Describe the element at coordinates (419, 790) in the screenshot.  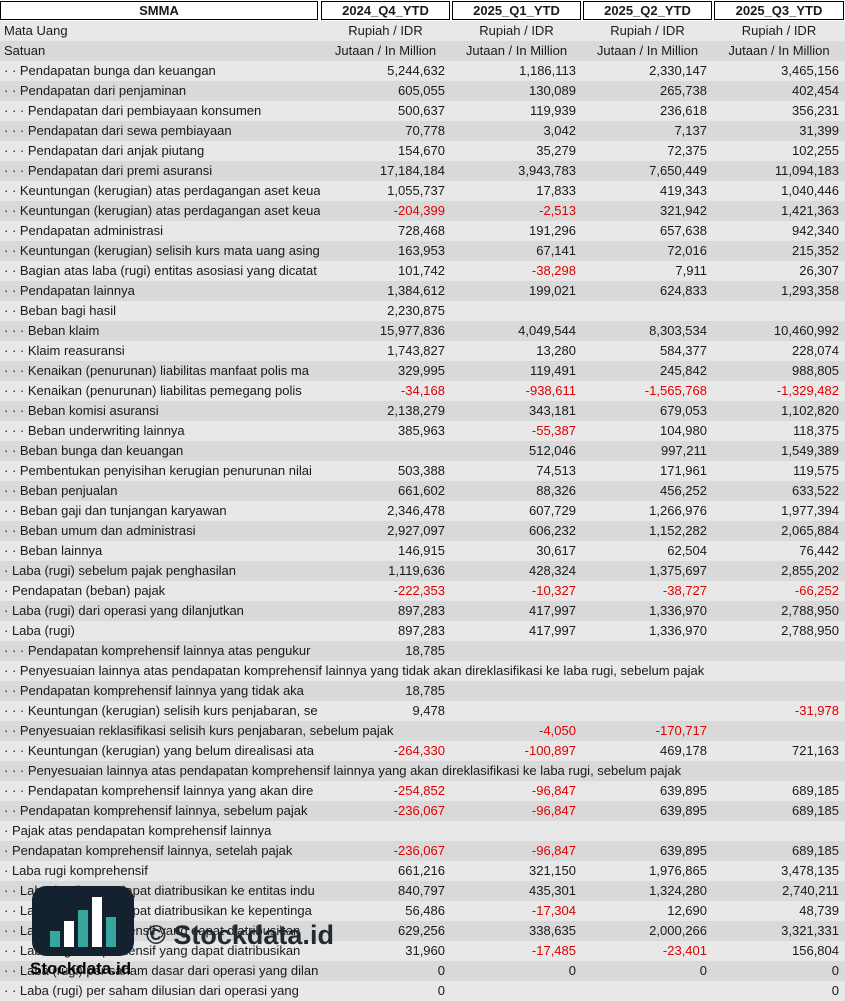
I see `cell-value: -254,852` at that location.